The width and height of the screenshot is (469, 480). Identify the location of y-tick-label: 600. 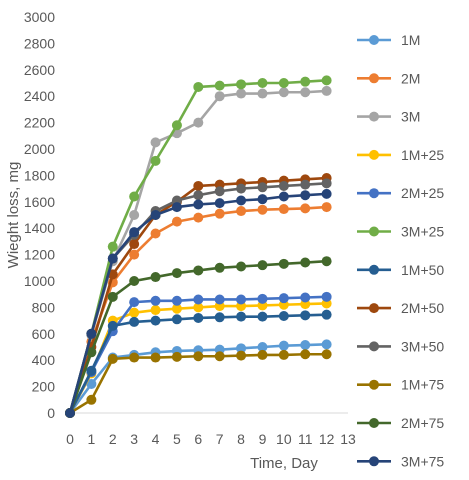
(44, 334).